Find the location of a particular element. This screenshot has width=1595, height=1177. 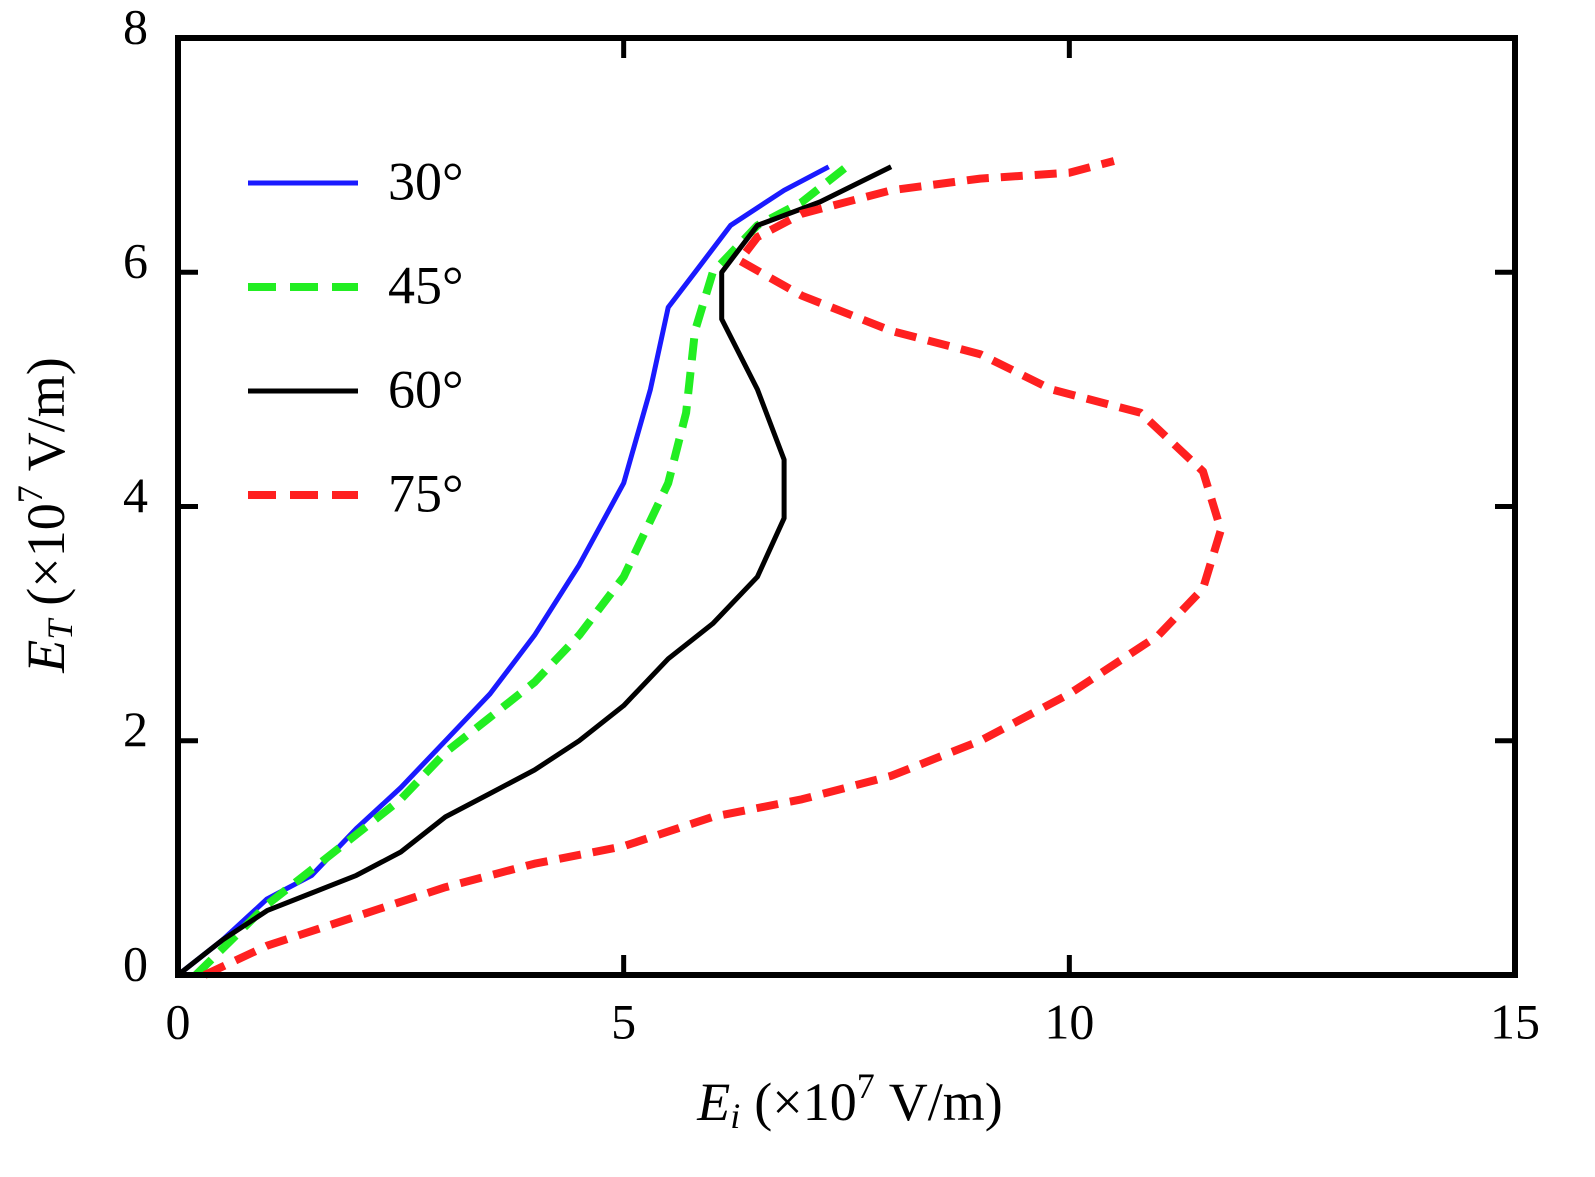

axis-label-sub: T is located at coordinates (60, 628).